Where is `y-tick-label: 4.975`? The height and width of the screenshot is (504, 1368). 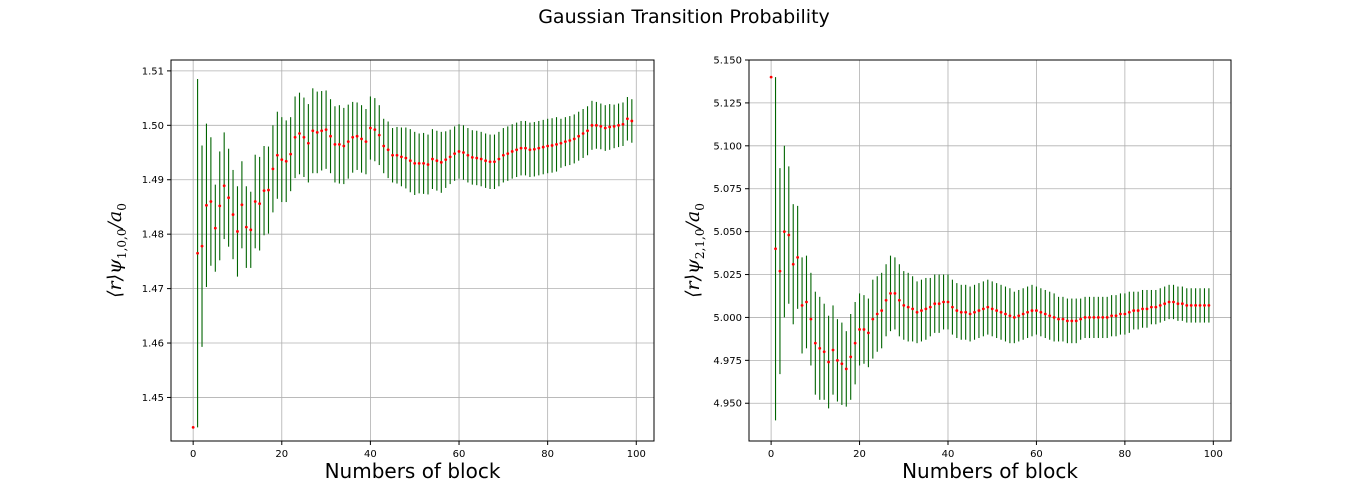
y-tick-label: 4.975 is located at coordinates (727, 361).